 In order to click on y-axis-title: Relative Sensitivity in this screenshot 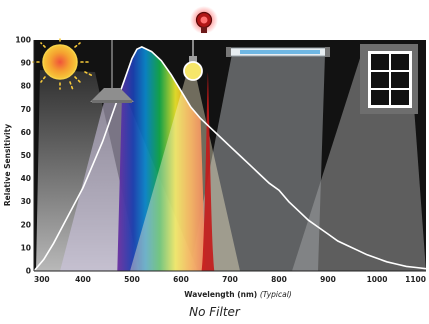, I will do `click(7, 165)`.